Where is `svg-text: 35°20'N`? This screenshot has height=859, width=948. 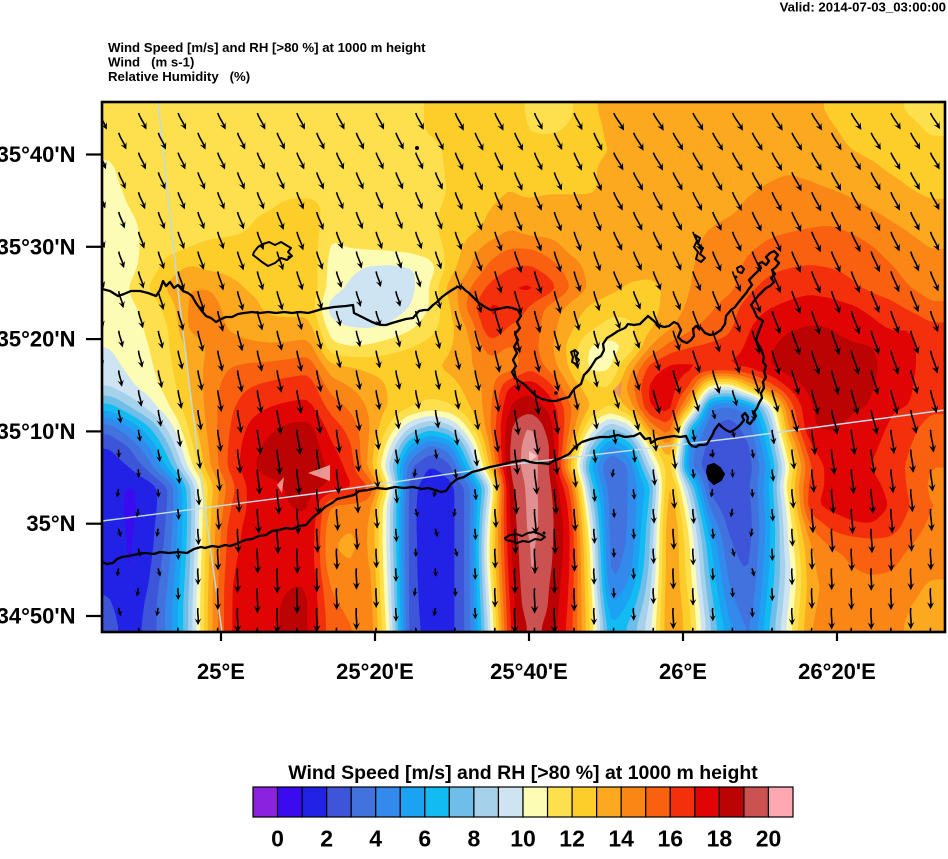 svg-text: 35°20'N is located at coordinates (38, 339).